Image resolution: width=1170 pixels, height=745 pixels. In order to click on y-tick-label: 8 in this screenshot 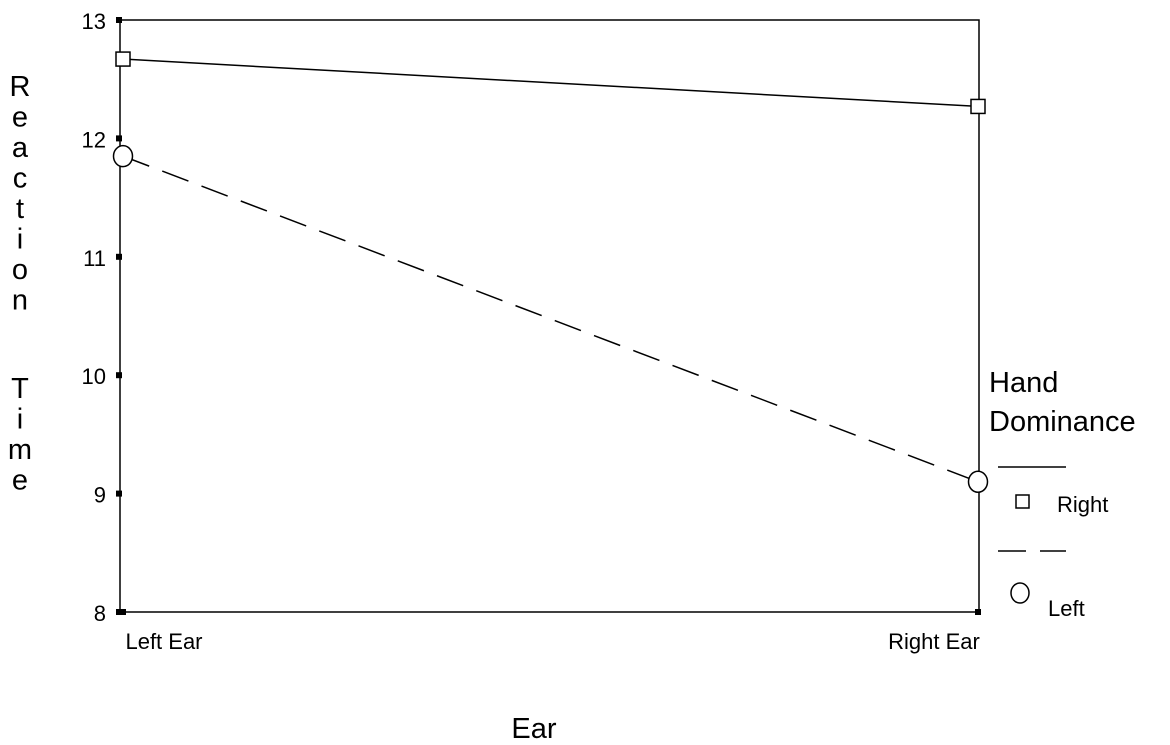, I will do `click(100, 613)`.